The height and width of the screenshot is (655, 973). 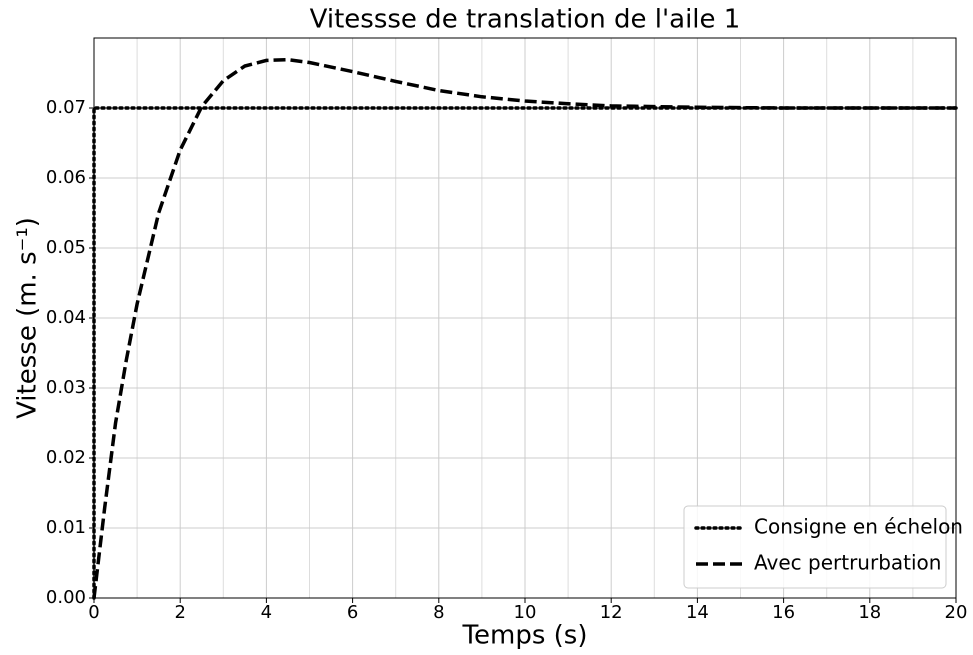 I want to click on x-tick-label: 14, so click(x=697, y=612).